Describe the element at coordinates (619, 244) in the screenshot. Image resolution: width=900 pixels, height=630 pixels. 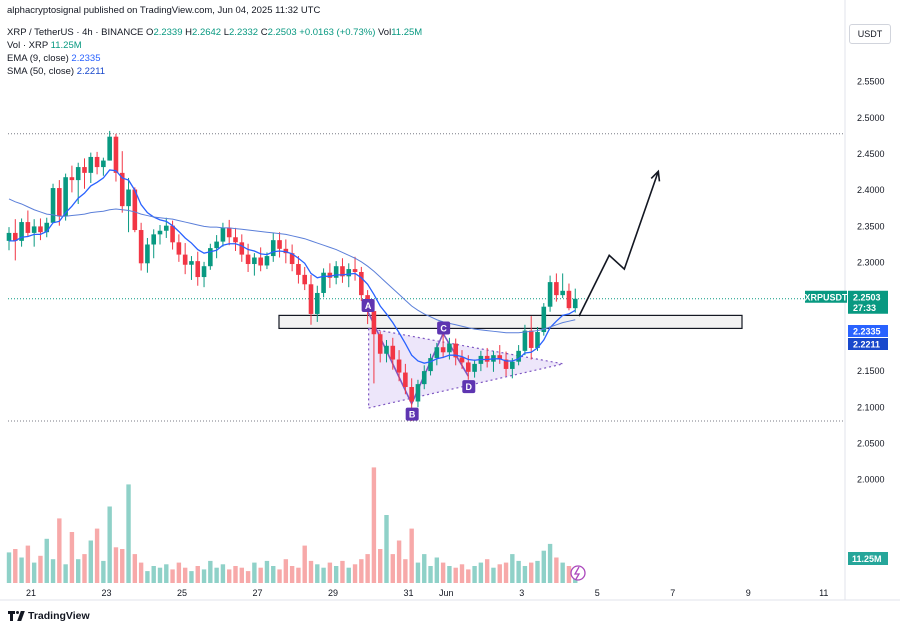
I see `projection-arrow` at that location.